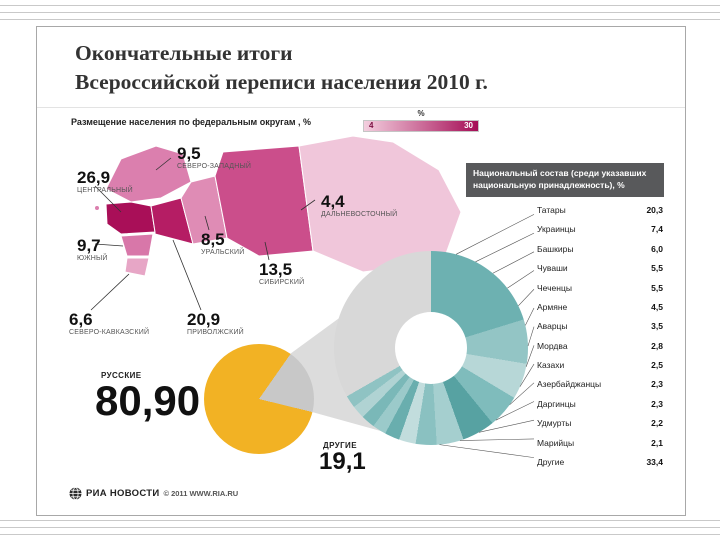  Describe the element at coordinates (201, 493) in the screenshot. I see `footer-copyright: © 2011 WWW.RIA.RU` at that location.